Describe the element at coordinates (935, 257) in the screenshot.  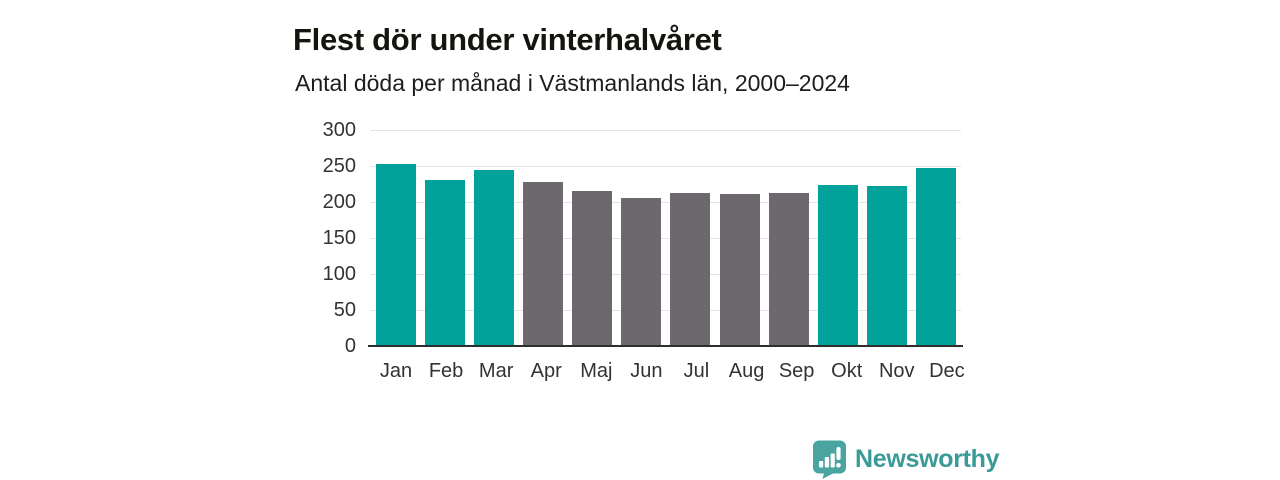
I see `bar-dec` at that location.